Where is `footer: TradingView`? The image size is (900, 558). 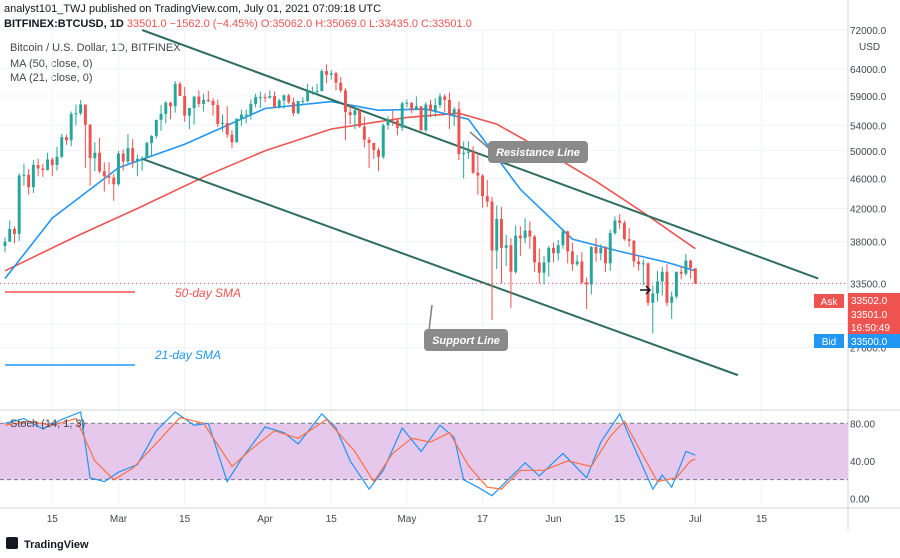
footer: TradingView is located at coordinates (47, 544).